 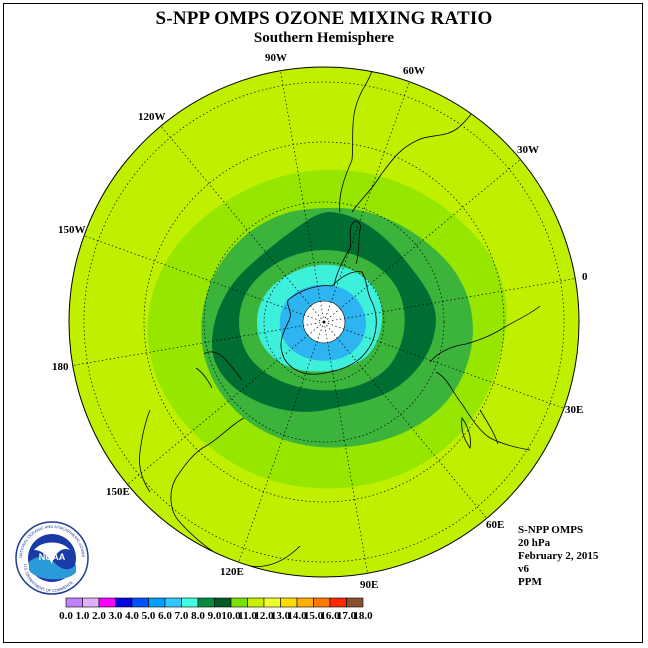 What do you see at coordinates (72, 230) in the screenshot?
I see `lon-label-150w: 150W` at bounding box center [72, 230].